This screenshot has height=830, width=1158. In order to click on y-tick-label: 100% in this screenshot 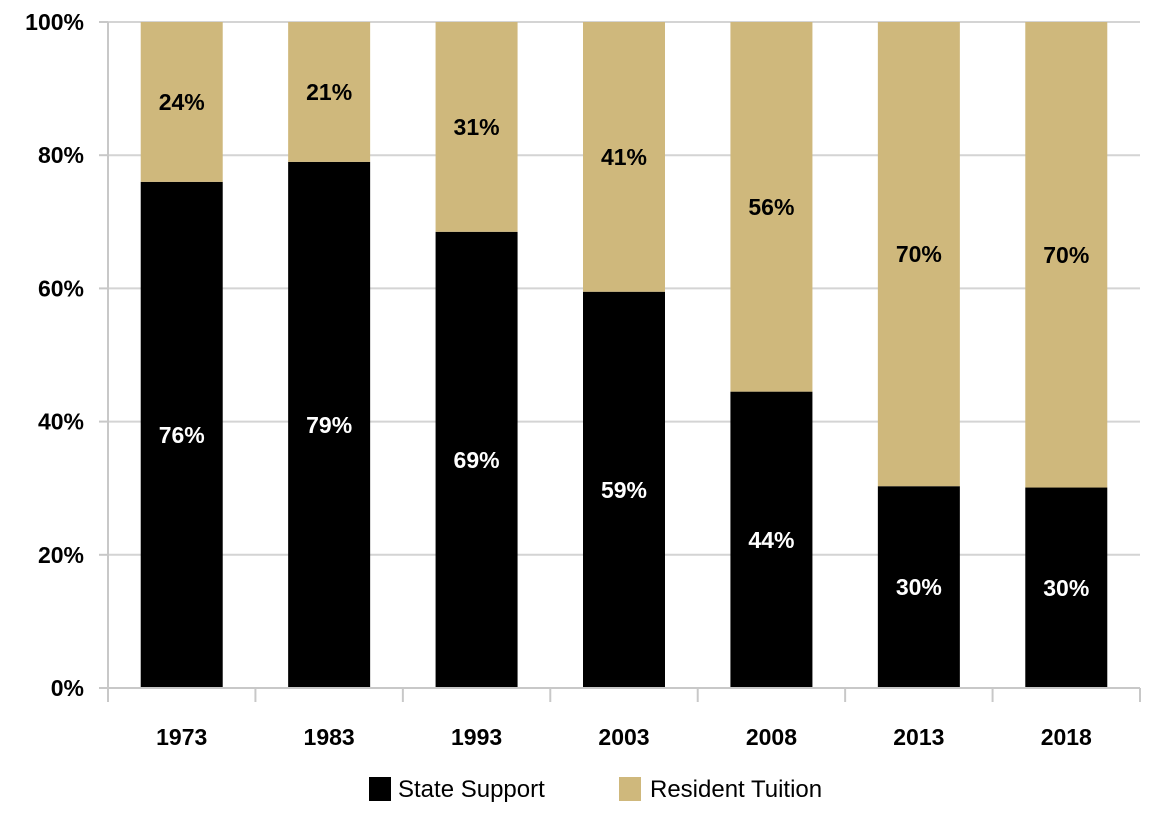, I will do `click(54, 22)`.